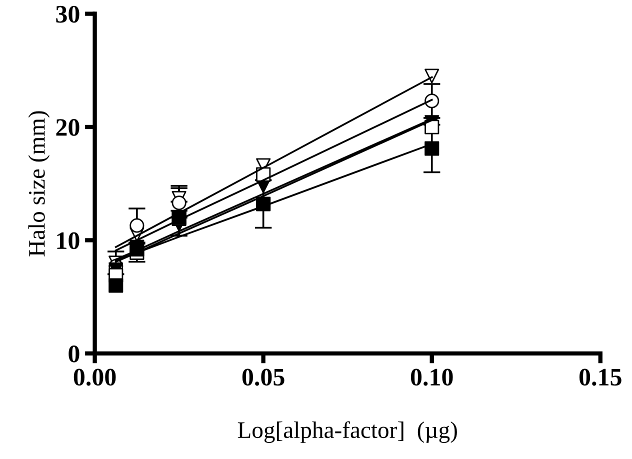 The image size is (632, 459). What do you see at coordinates (347, 432) in the screenshot?
I see `x-axis-title: Log[alpha-factor] (µg)` at bounding box center [347, 432].